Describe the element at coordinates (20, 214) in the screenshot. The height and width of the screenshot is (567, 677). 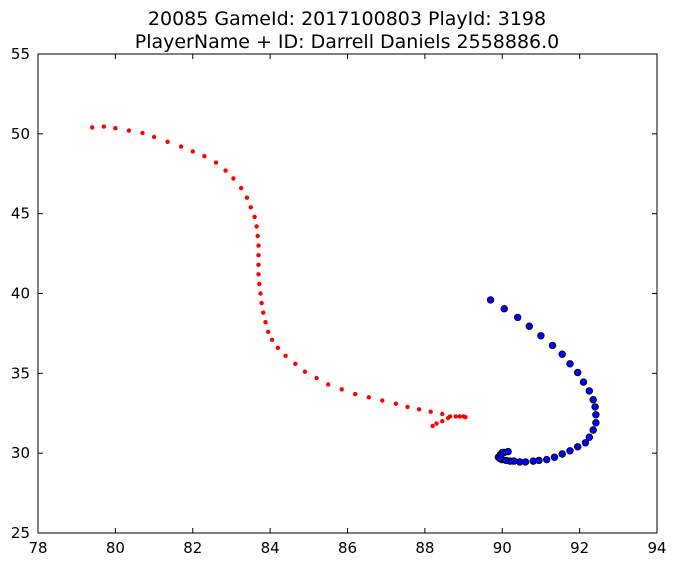
I see `y-tick-label: 45` at that location.